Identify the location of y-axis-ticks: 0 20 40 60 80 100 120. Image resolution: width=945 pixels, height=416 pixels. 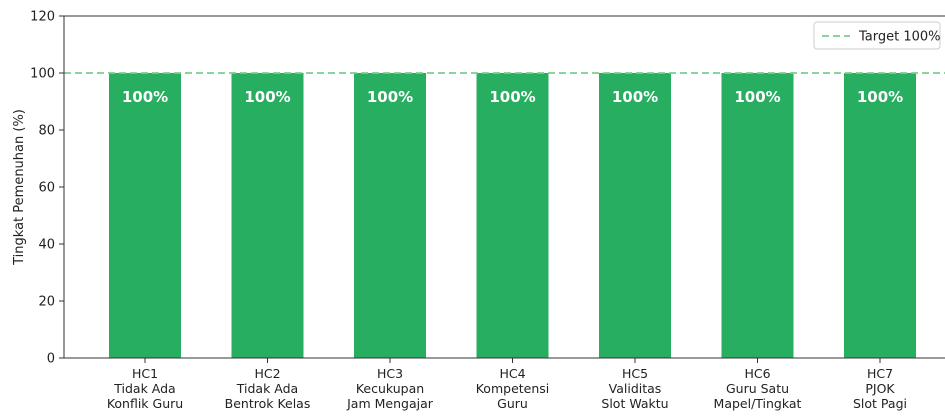
(47, 188).